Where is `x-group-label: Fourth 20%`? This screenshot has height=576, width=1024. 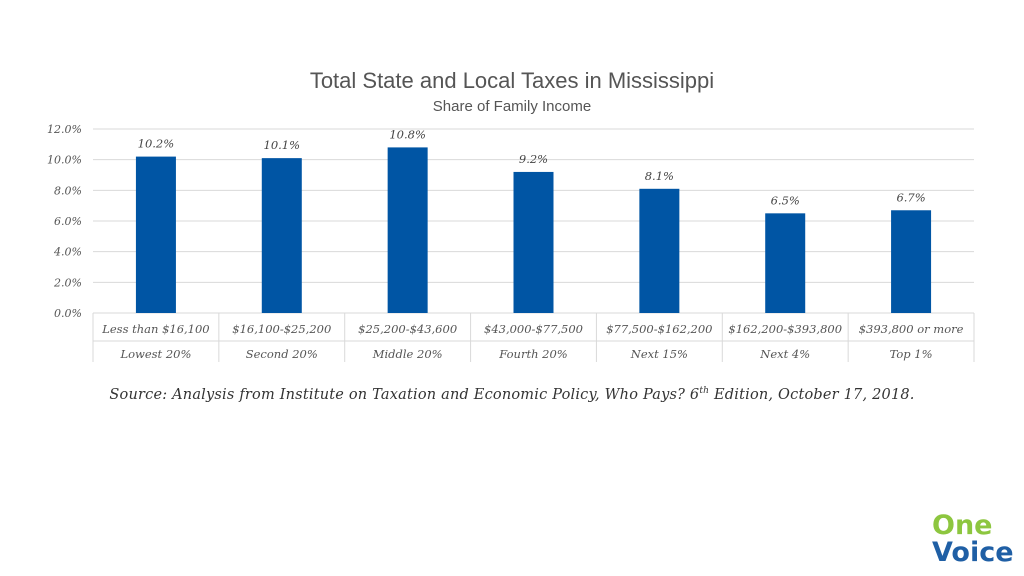 x-group-label: Fourth 20% is located at coordinates (532, 354).